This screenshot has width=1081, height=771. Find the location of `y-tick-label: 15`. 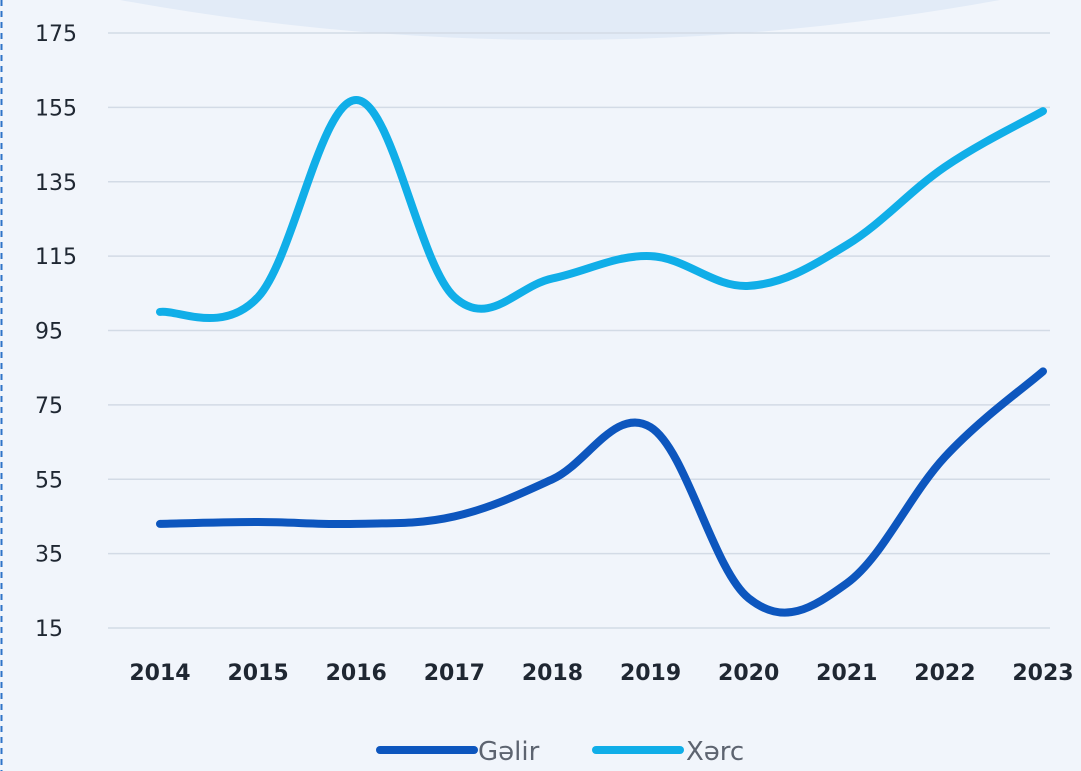

y-tick-label: 15 is located at coordinates (49, 629).